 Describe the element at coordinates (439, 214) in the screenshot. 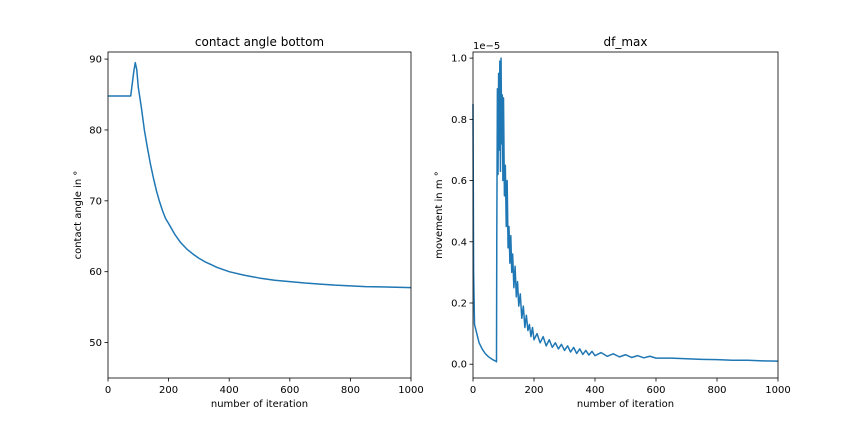

I see `y-axis-label: movement in m °` at that location.